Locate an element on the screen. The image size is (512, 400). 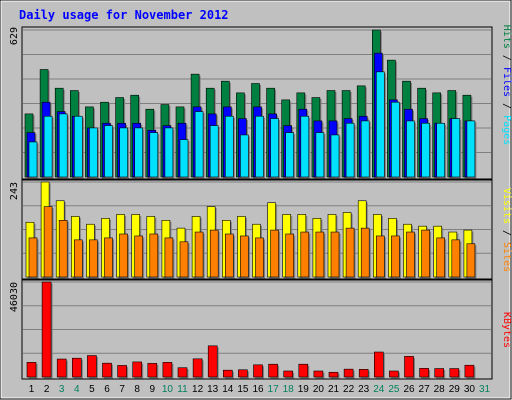
x-tick-label: 31 is located at coordinates (485, 389).